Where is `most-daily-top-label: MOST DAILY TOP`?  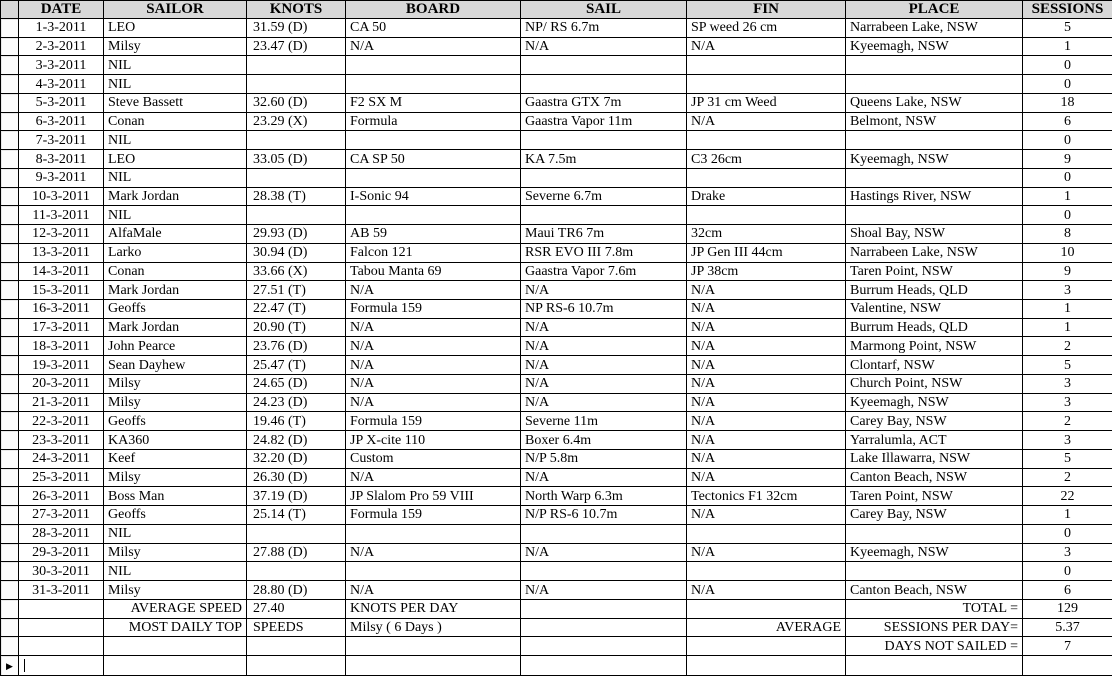
most-daily-top-label: MOST DAILY TOP is located at coordinates (175, 627).